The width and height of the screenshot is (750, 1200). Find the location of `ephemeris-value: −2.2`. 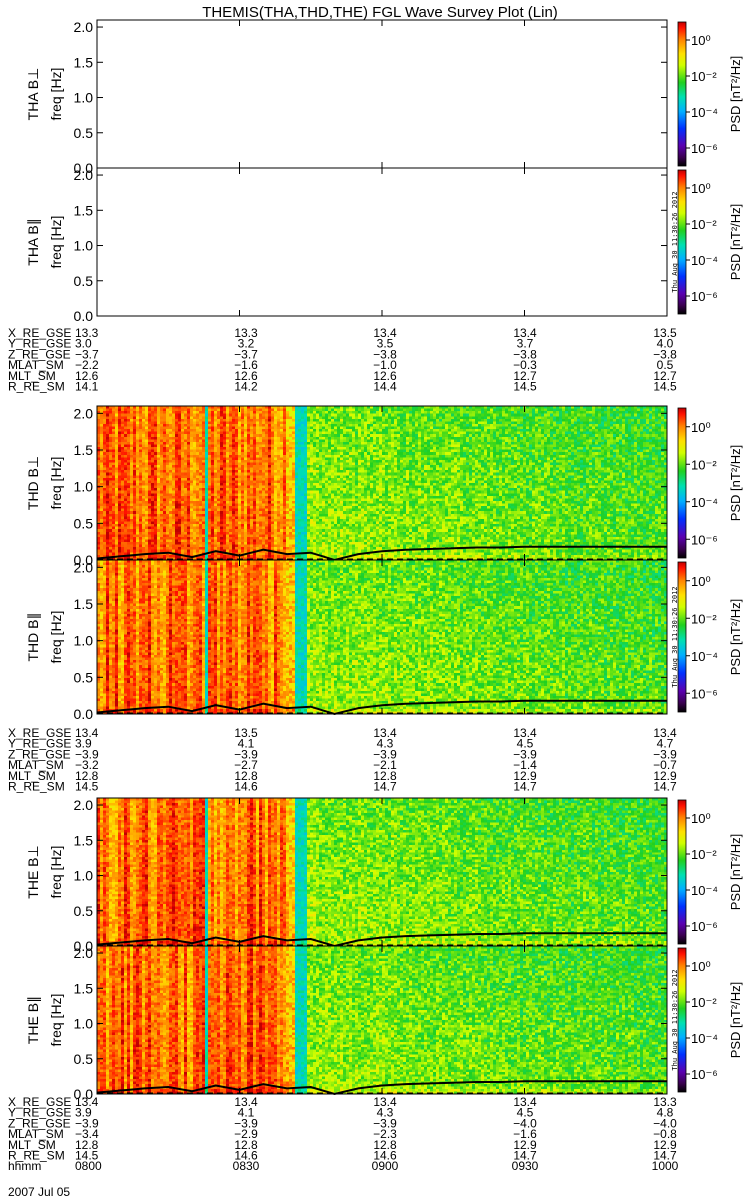

ephemeris-value: −2.2 is located at coordinates (87, 365).